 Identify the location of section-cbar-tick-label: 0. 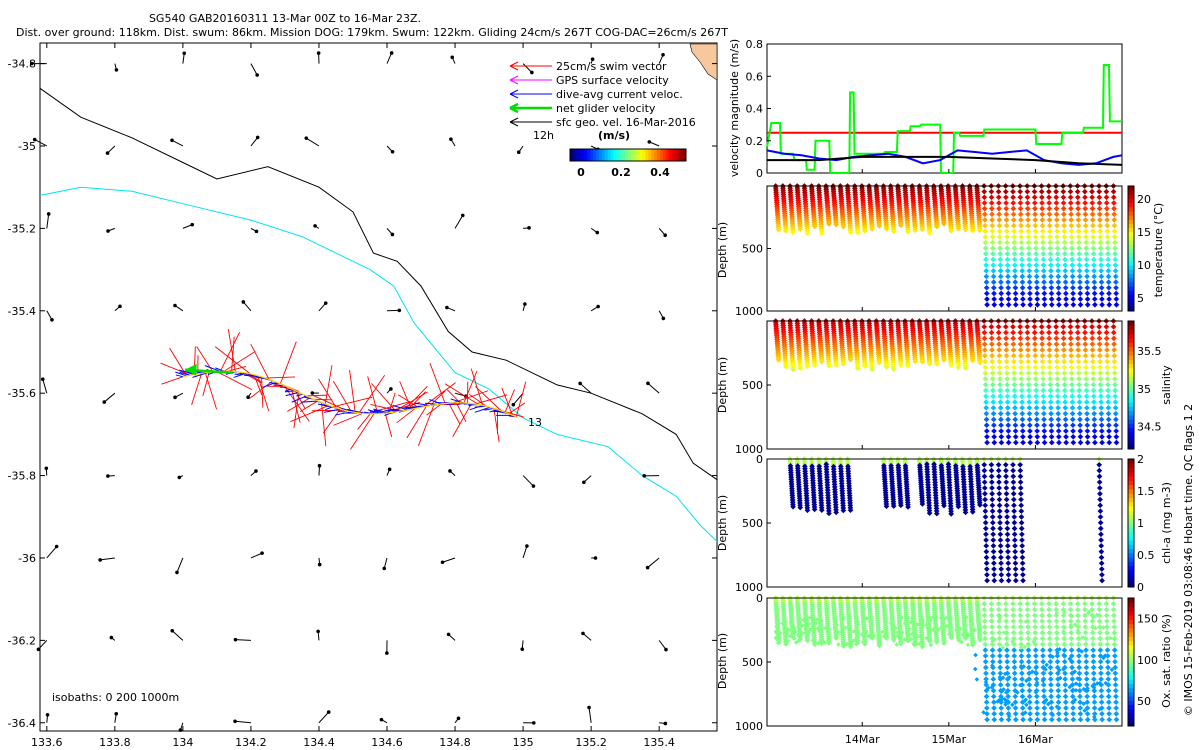
(1140, 587).